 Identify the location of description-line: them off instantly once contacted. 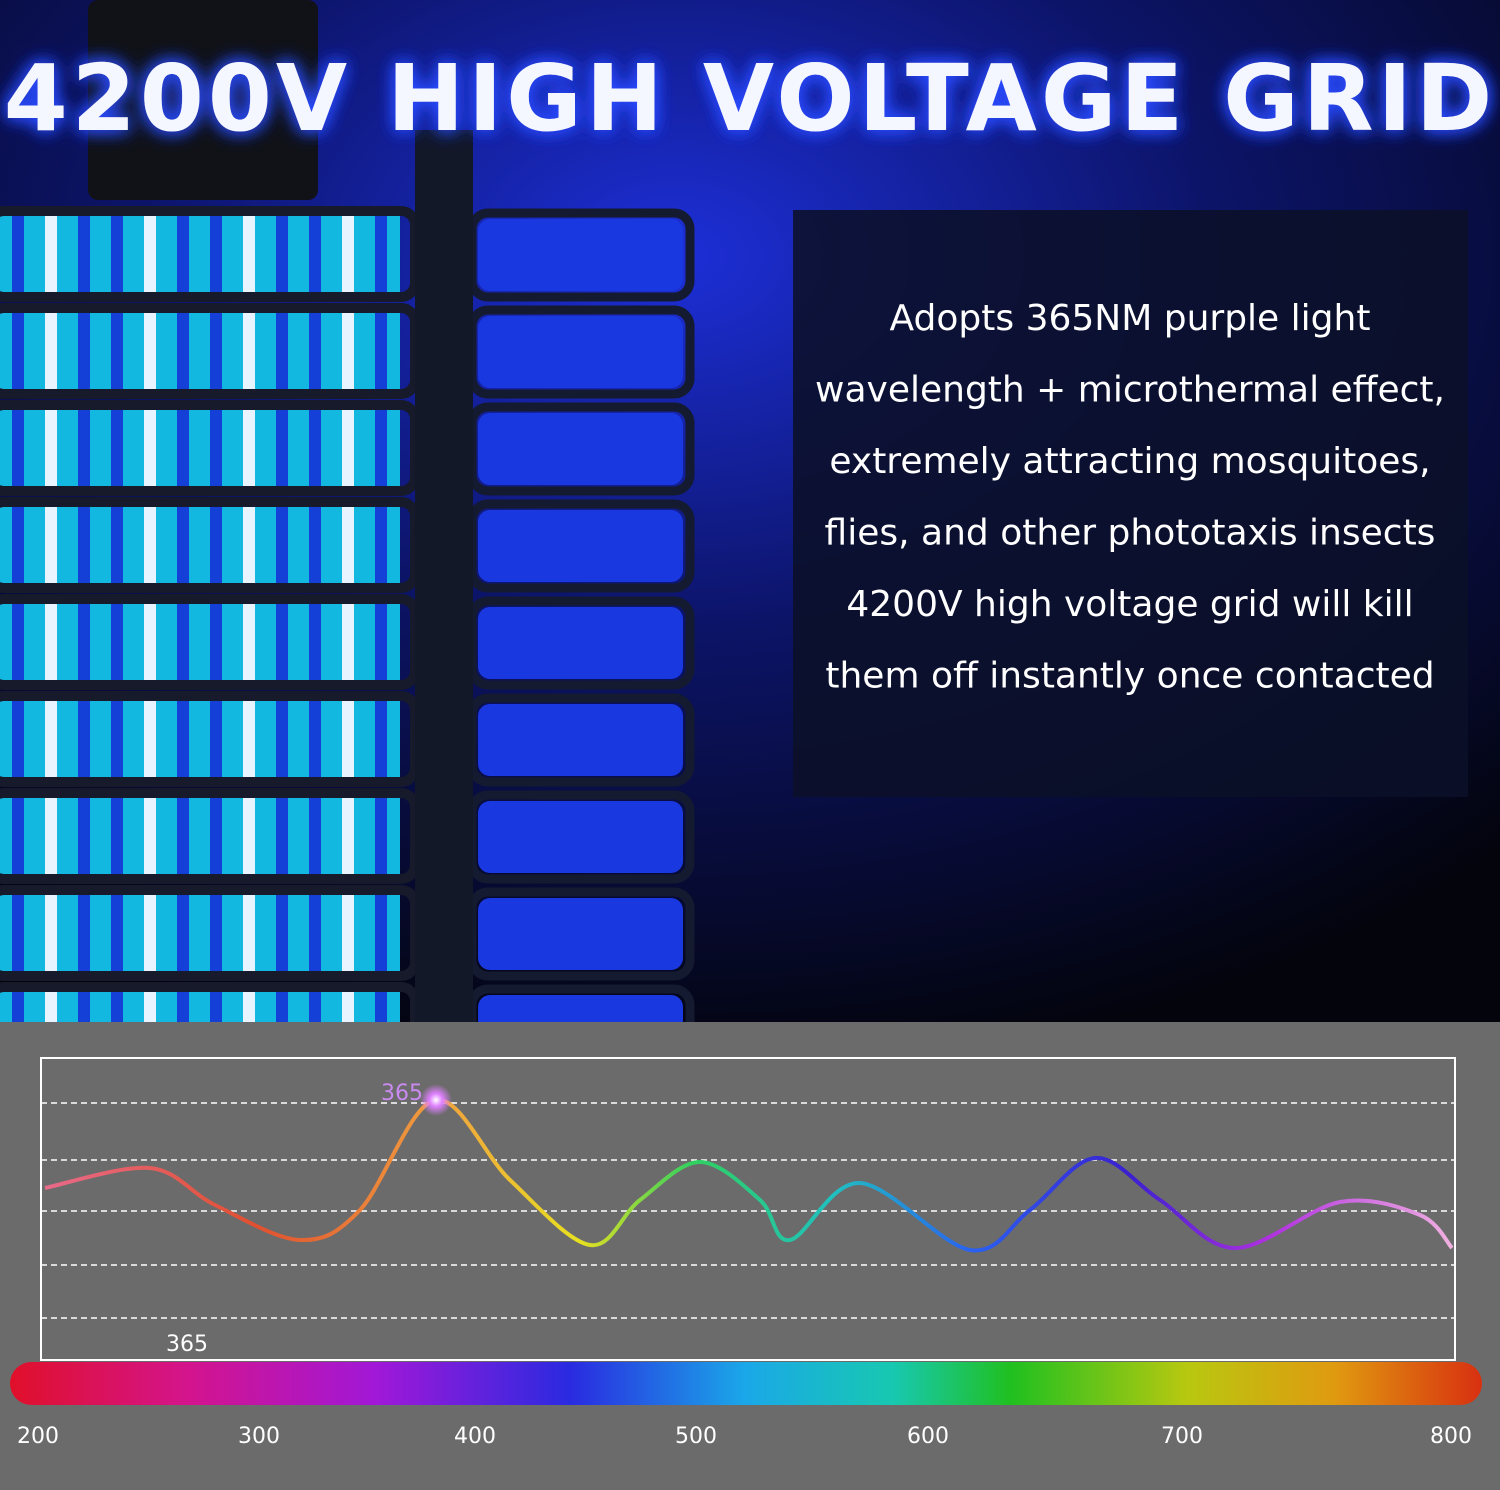
(1129, 676).